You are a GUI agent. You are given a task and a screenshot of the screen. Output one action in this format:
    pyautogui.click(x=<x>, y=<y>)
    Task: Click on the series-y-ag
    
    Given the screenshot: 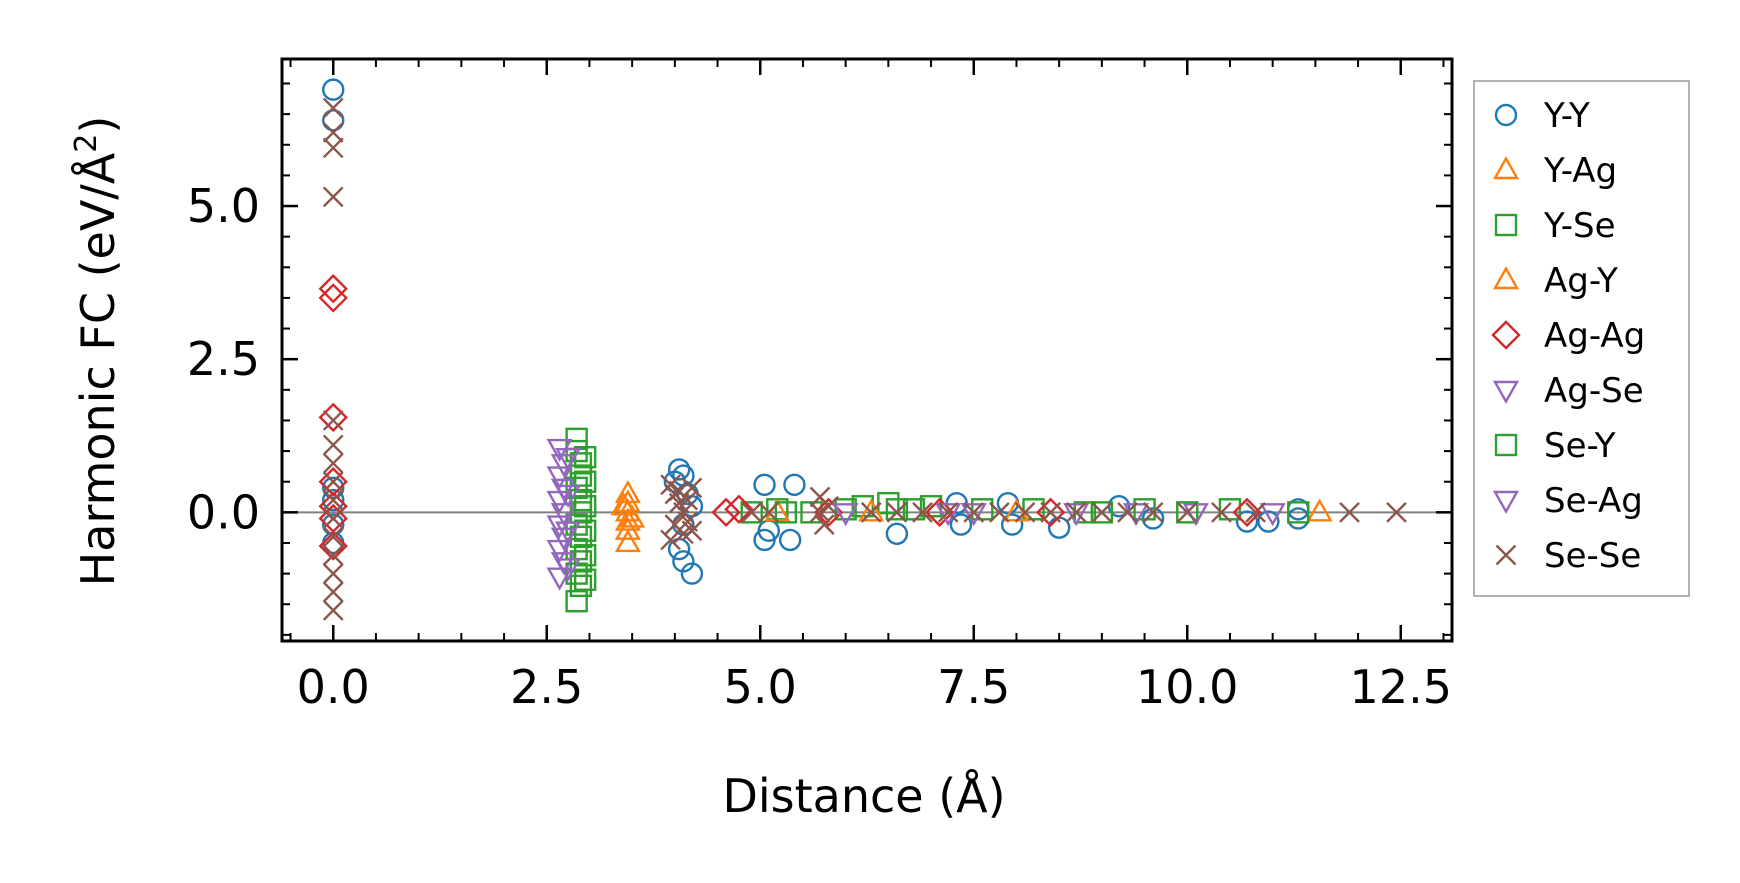 What is the action you would take?
    pyautogui.click(x=973, y=516)
    